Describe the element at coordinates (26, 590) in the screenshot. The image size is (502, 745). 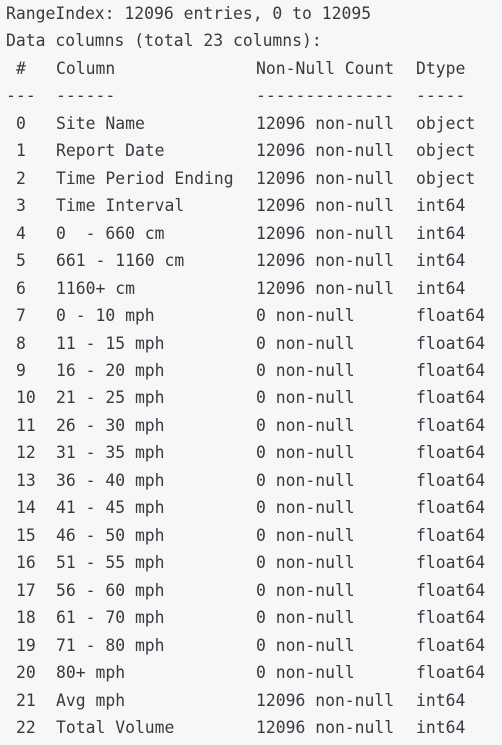
I see `row-index: 17` at that location.